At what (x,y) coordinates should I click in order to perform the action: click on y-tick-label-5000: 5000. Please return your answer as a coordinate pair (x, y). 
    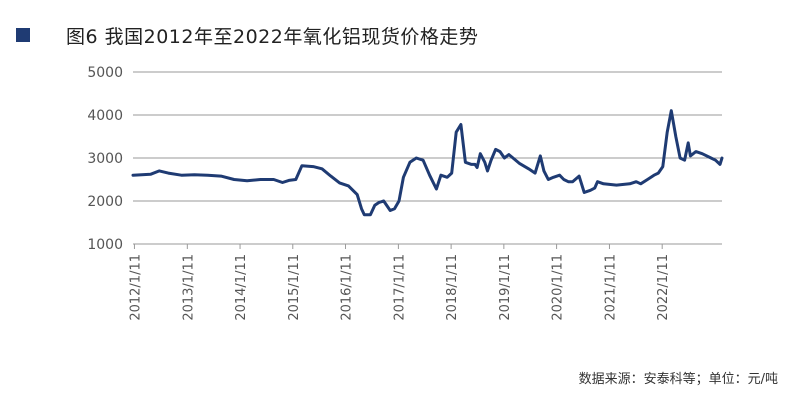
    Looking at the image, I should click on (105, 73).